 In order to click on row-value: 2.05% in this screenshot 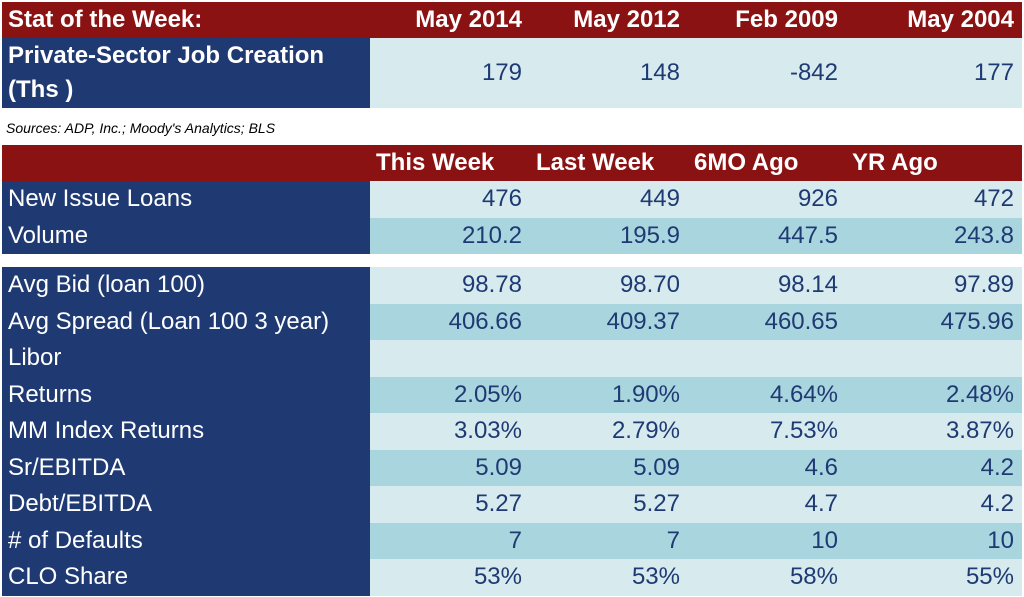, I will do `click(487, 394)`.